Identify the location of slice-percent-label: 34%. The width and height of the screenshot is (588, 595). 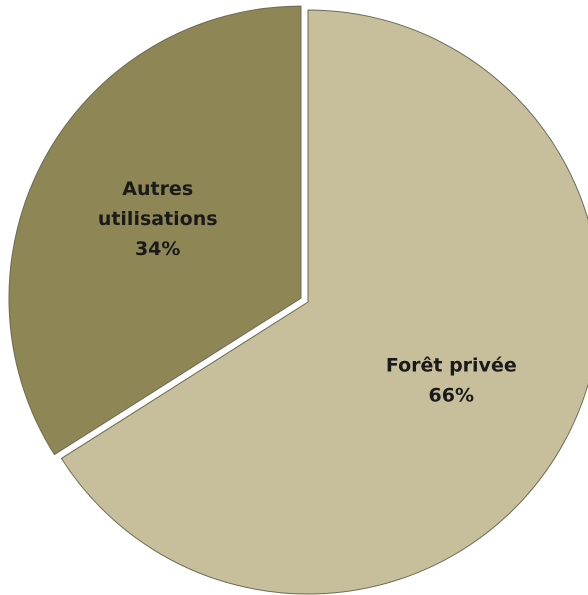
(157, 249).